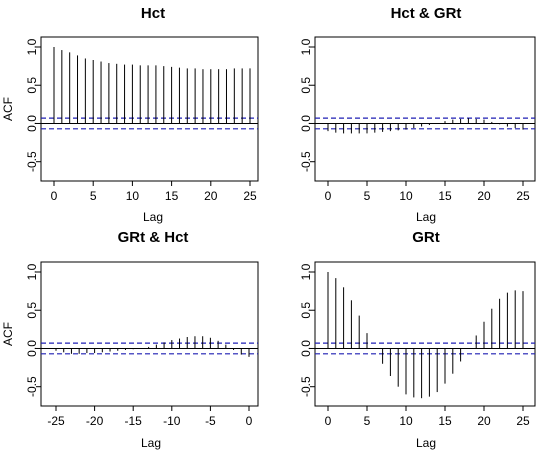 The width and height of the screenshot is (547, 452). Describe the element at coordinates (153, 13) in the screenshot. I see `chart-title: Hct` at that location.